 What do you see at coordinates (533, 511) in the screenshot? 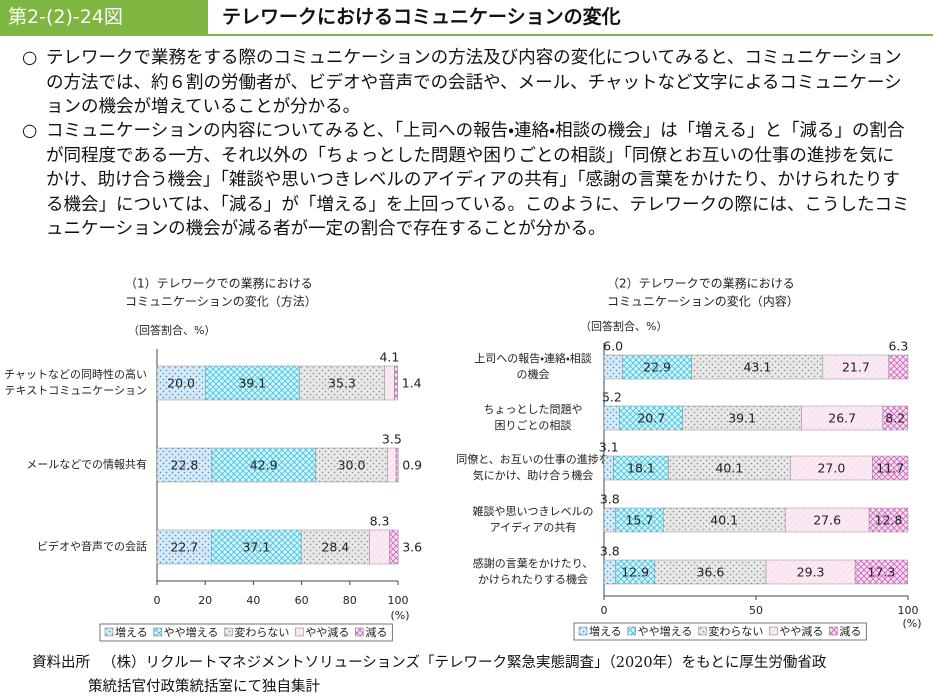
I see `category-label: 雑談や思いつきレベルの` at bounding box center [533, 511].